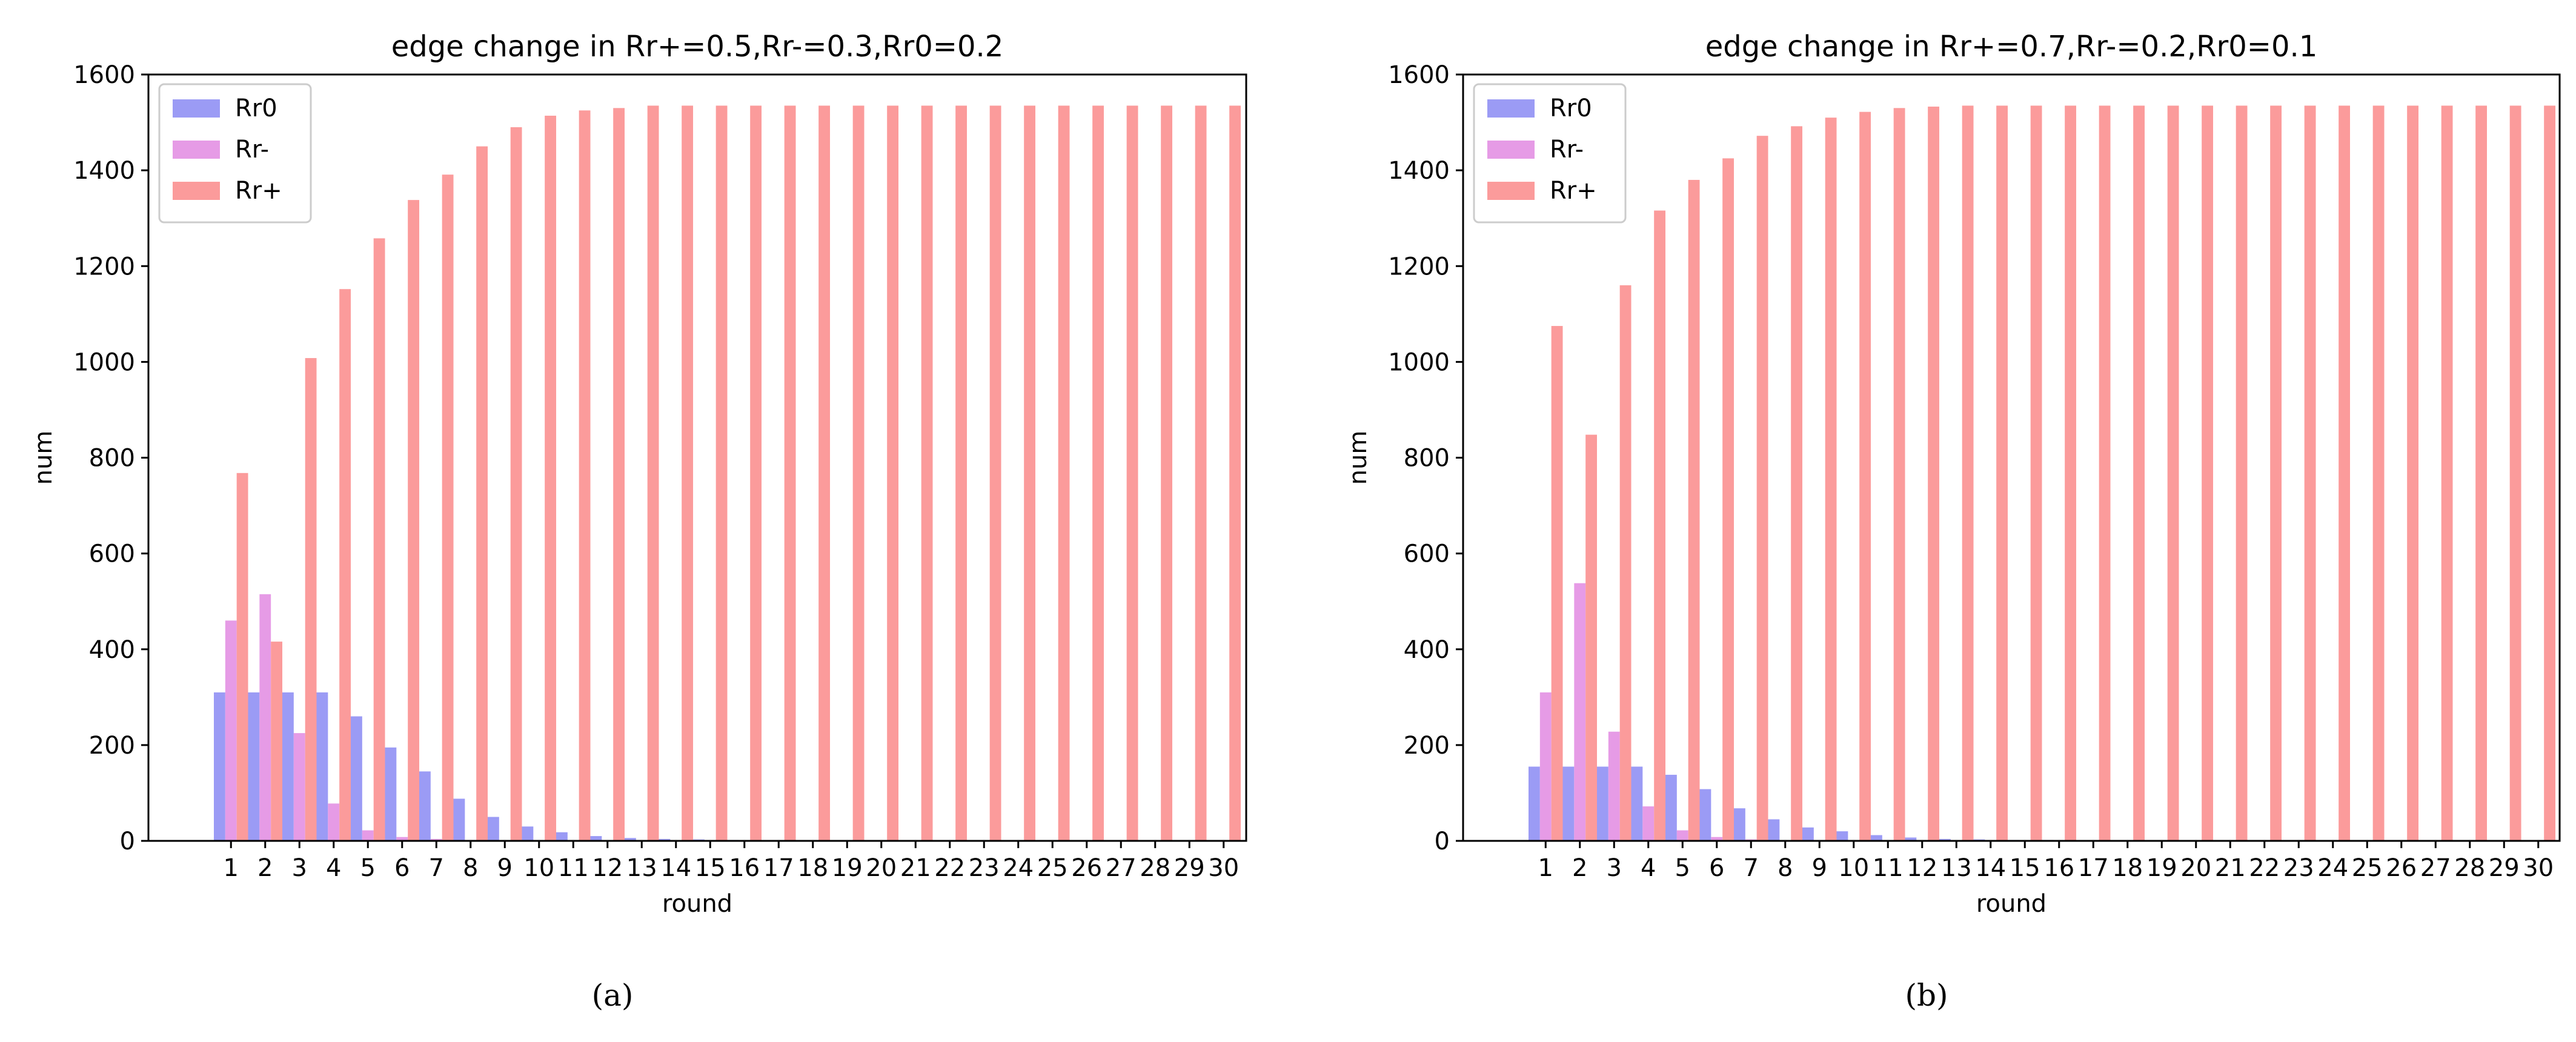  Describe the element at coordinates (256, 108) in the screenshot. I see `legend-label: Rr0` at that location.